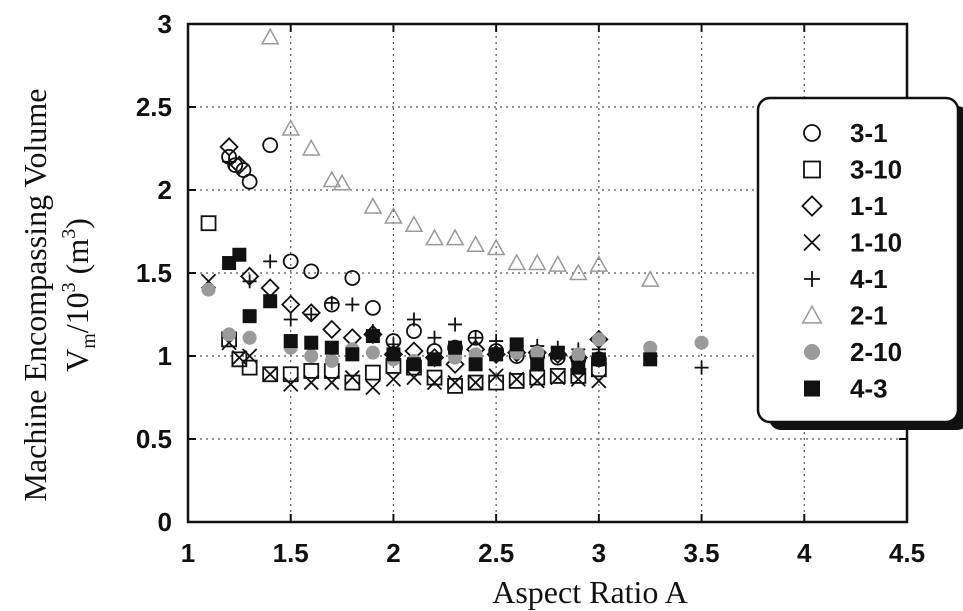 The width and height of the screenshot is (963, 611). What do you see at coordinates (393, 553) in the screenshot?
I see `x-tick-label: 2` at bounding box center [393, 553].